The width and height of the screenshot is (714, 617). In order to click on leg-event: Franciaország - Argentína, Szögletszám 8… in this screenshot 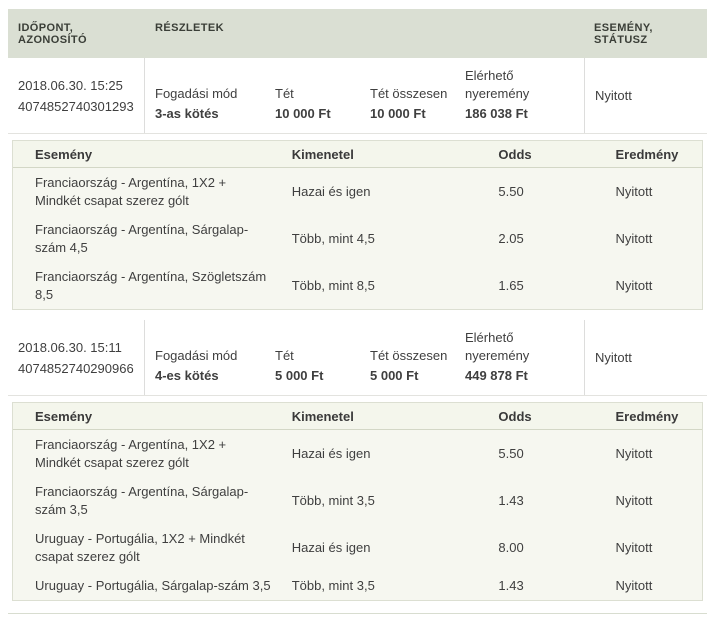, I will do `click(151, 285)`.